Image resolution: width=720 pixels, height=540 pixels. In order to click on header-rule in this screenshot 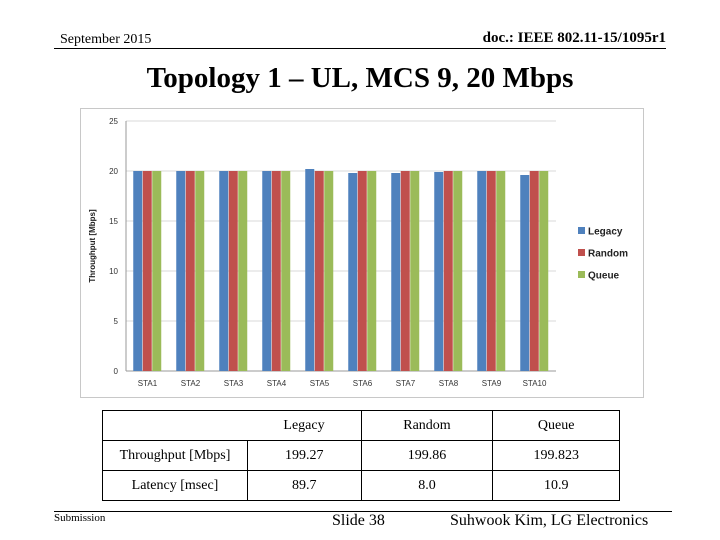, I will do `click(360, 48)`.